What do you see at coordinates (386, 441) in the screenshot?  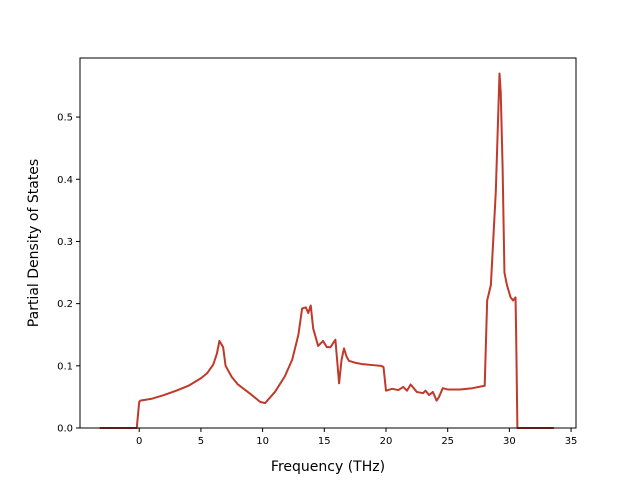 I see `x-tick-label: 20` at bounding box center [386, 441].